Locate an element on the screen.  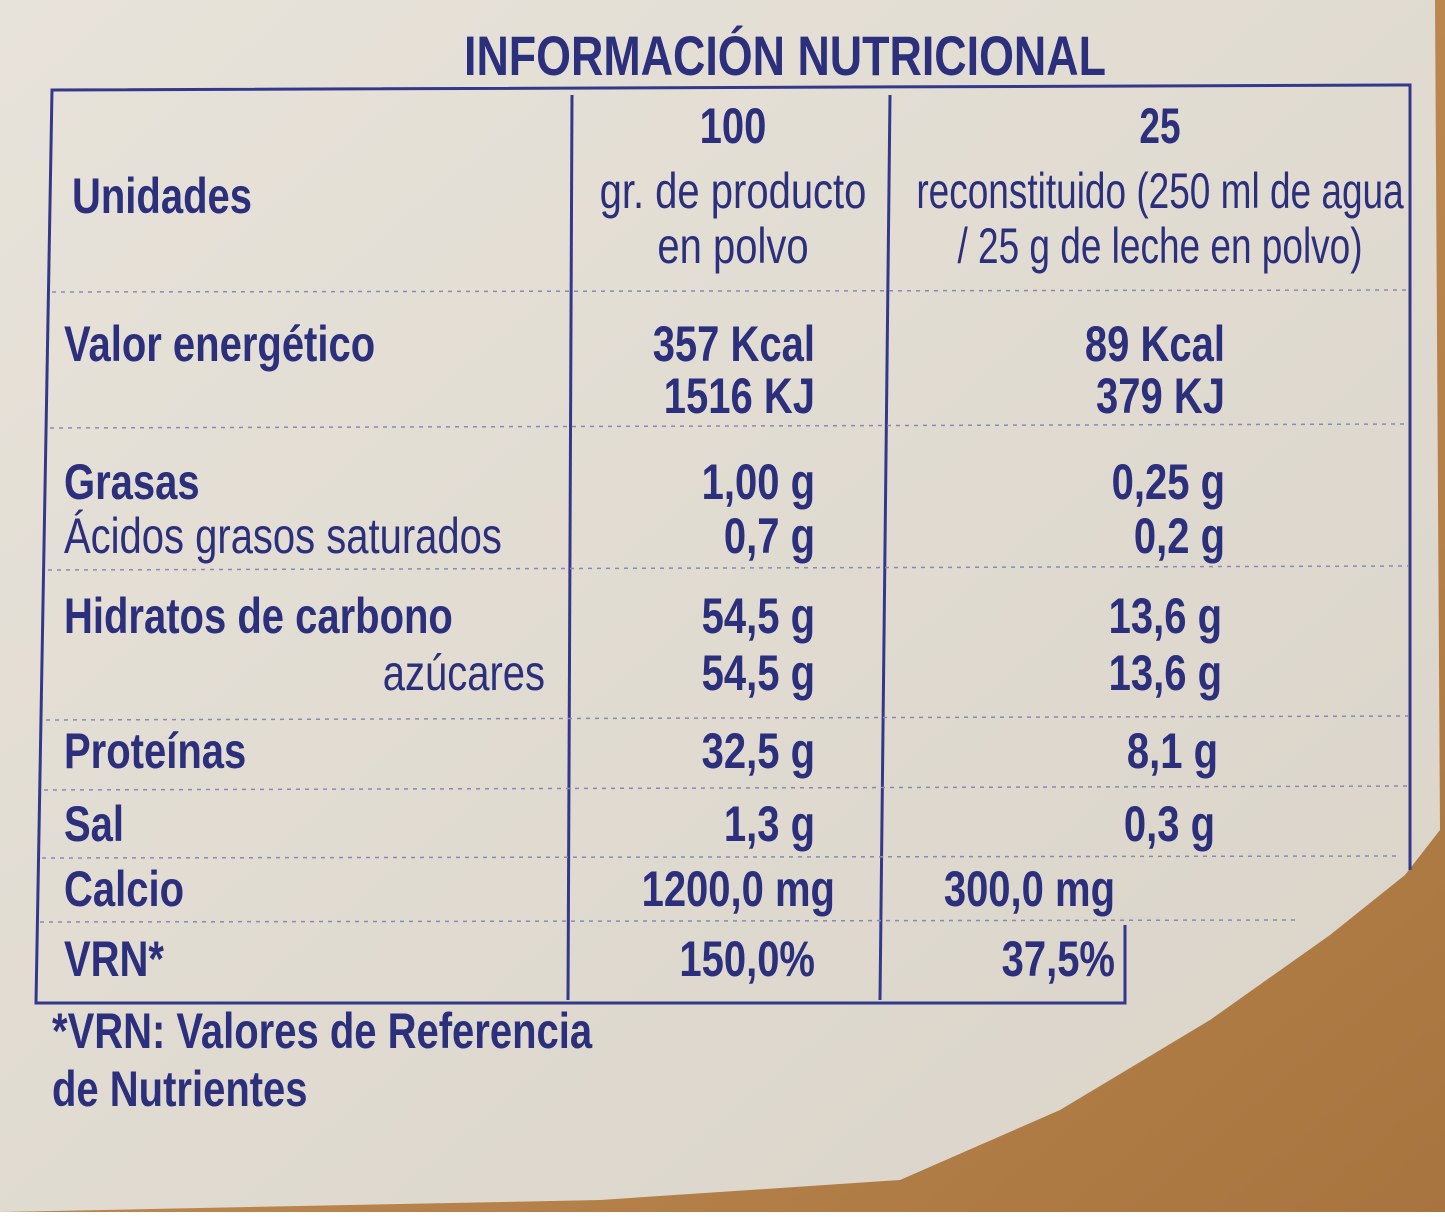
value-25g: 8,1 g is located at coordinates (1172, 751).